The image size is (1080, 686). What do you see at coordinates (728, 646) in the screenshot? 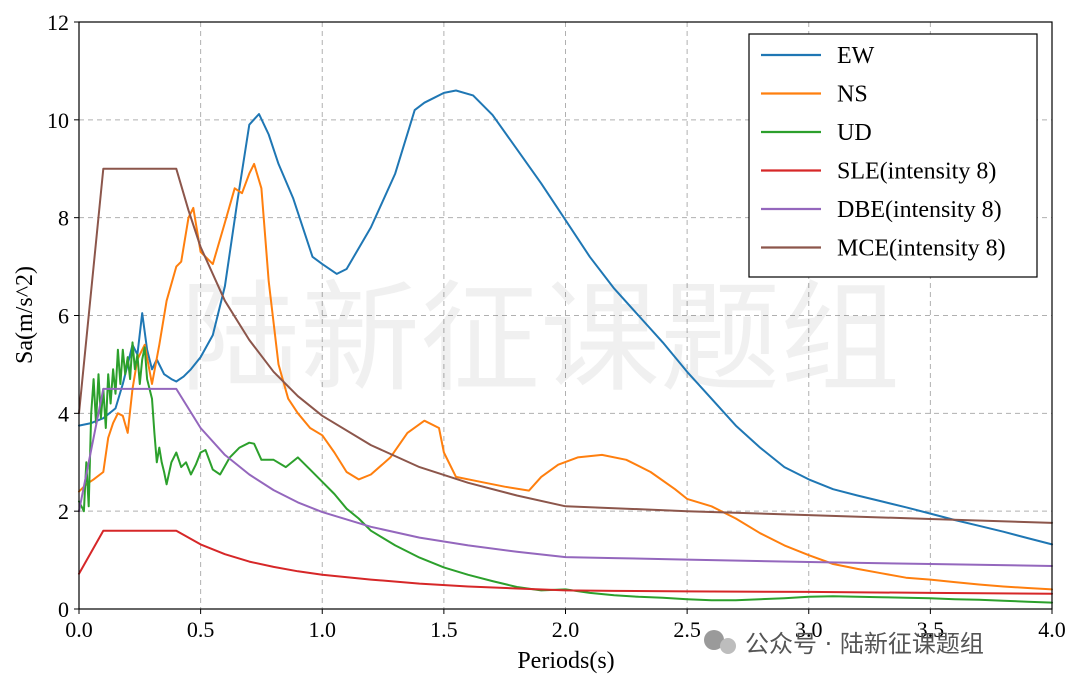
I see `wechat-icon-secondary` at bounding box center [728, 646].